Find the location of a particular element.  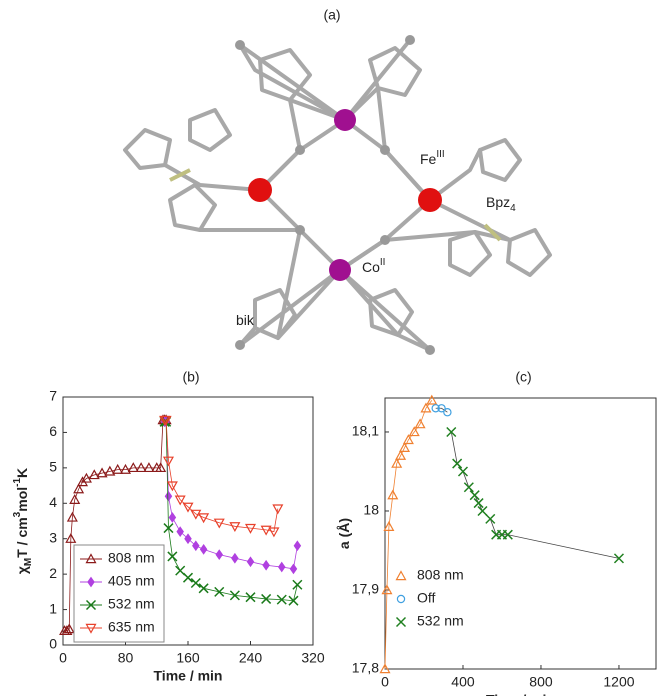

label-part: 3 is located at coordinates (17, 514).